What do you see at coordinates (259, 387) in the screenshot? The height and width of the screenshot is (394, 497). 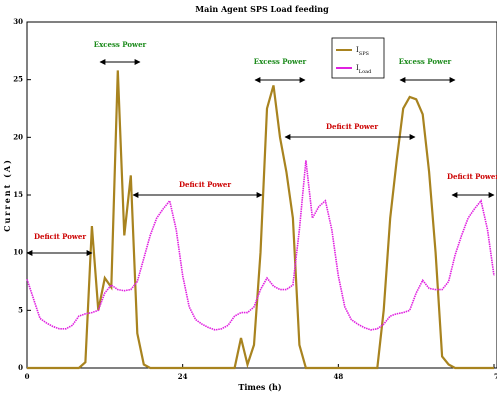 I see `x-axis-label: Times (h)` at bounding box center [259, 387].